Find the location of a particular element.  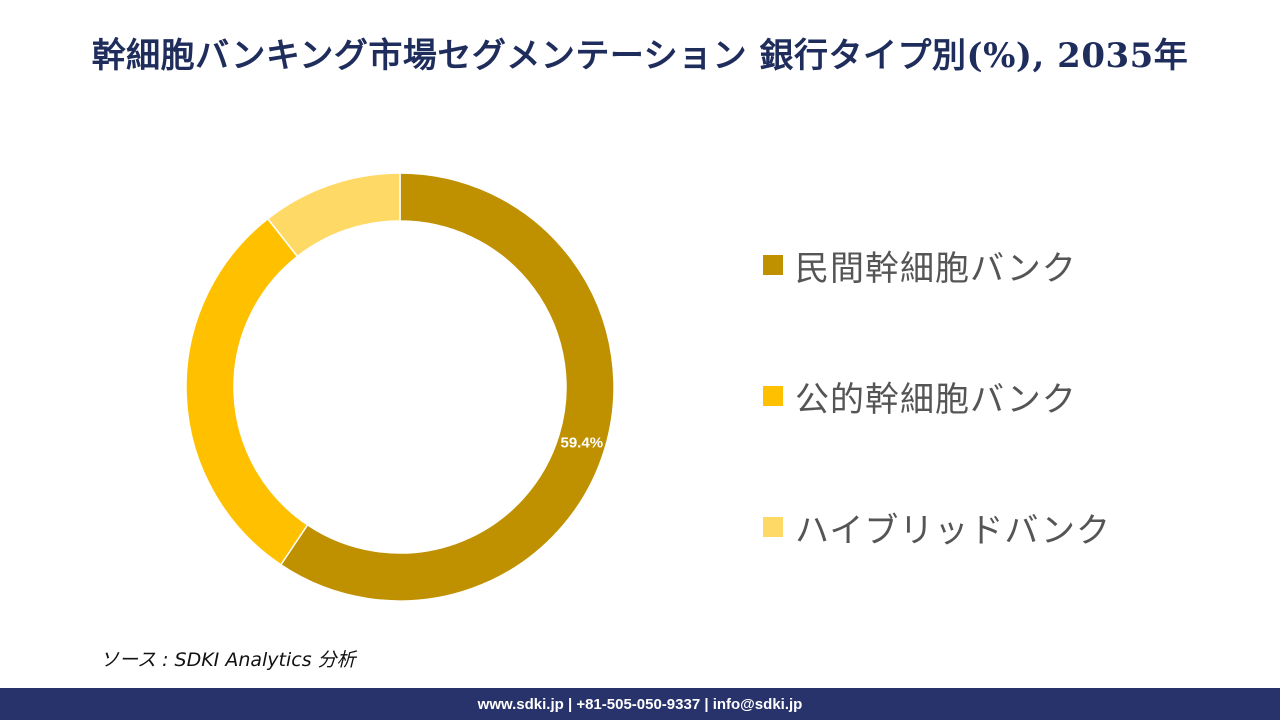

legend-label-2: 公的幹細胞バンク is located at coordinates (936, 399).